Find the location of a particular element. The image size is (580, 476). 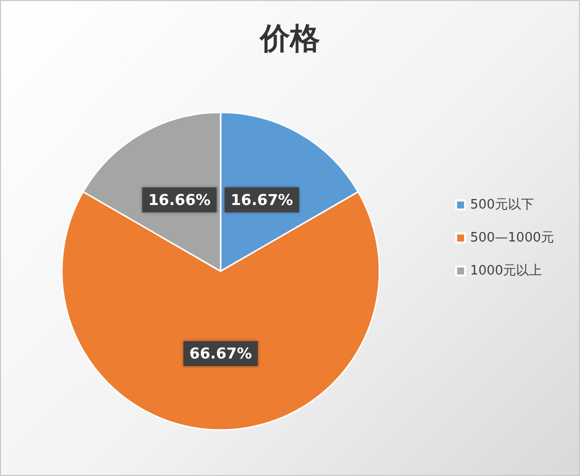

data-label: 16.66% is located at coordinates (179, 199).